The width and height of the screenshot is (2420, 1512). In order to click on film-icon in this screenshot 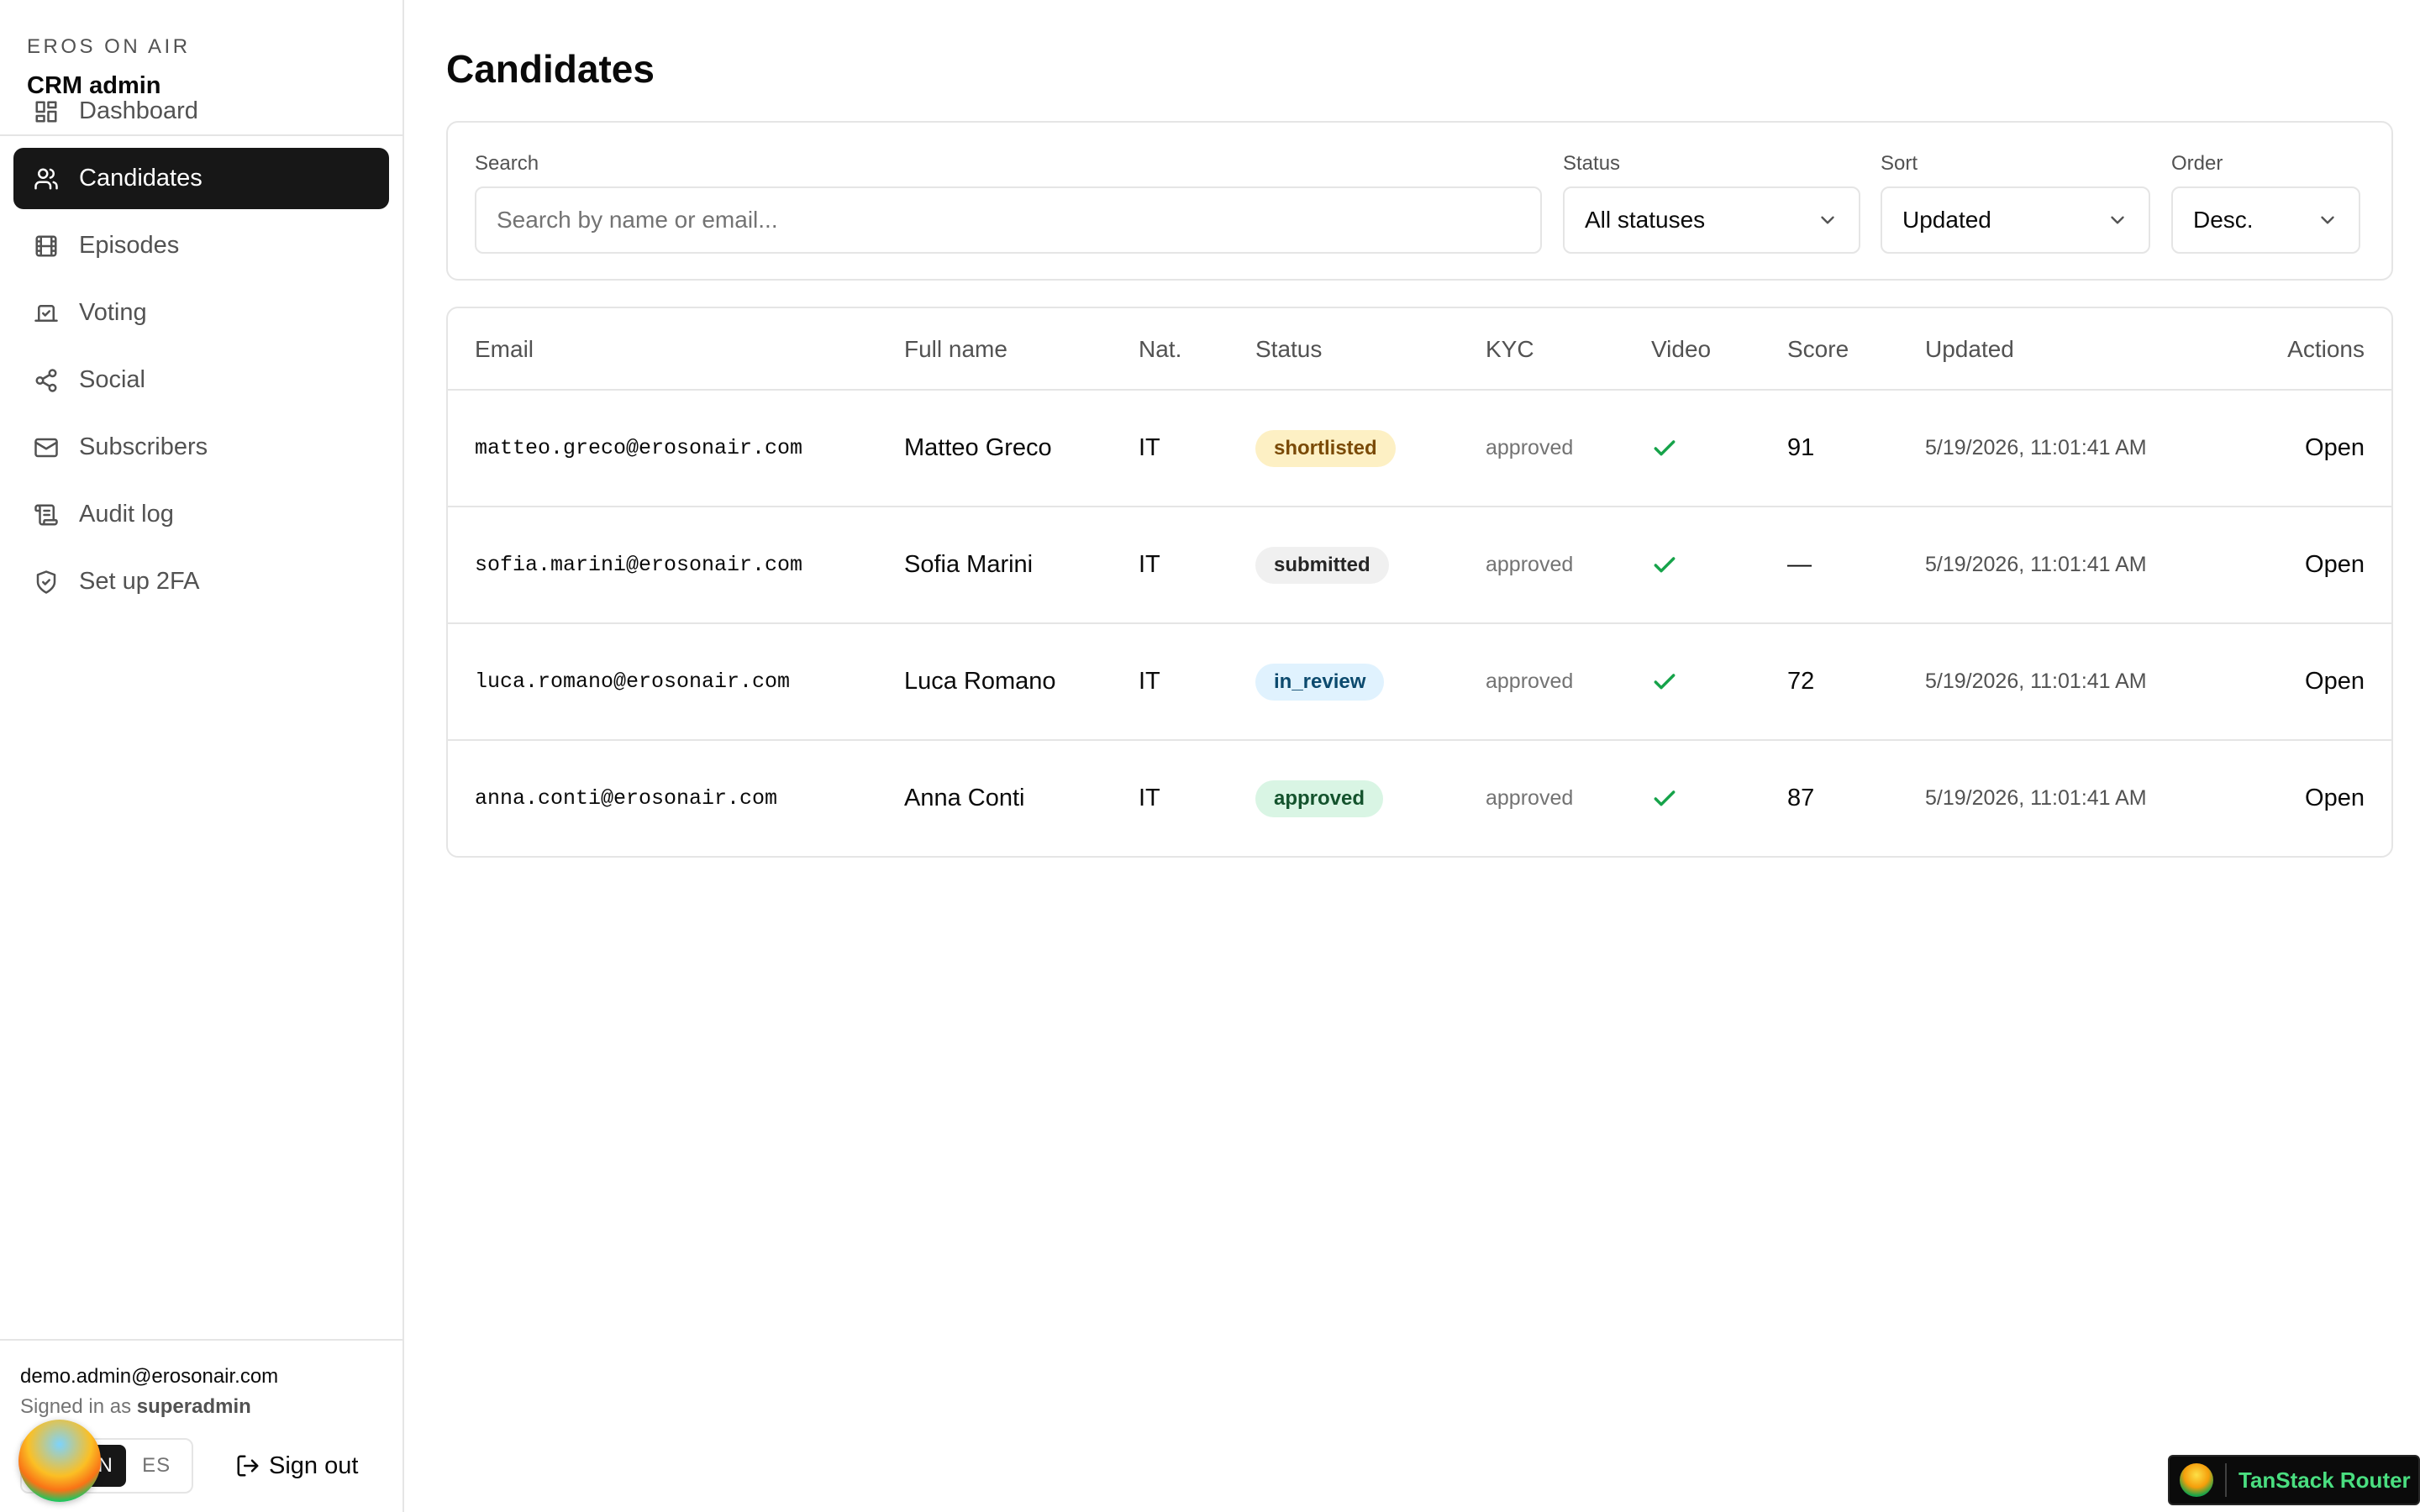, I will do `click(46, 245)`.